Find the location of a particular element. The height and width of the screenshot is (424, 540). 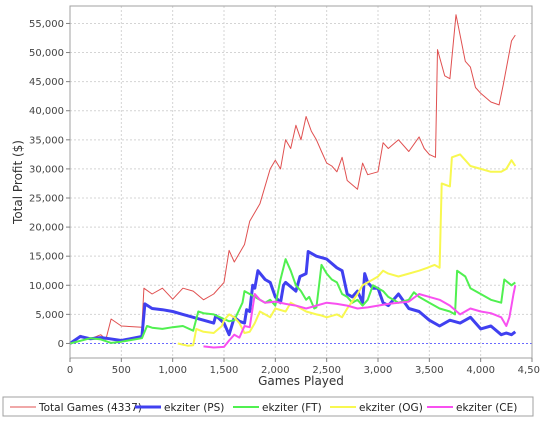

y-tick-label: 35,000 is located at coordinates (46, 140).